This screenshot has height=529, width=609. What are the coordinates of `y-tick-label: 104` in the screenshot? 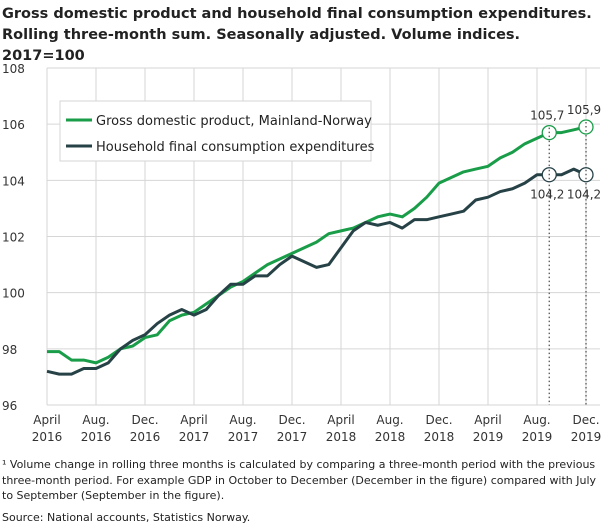 It's located at (13, 181).